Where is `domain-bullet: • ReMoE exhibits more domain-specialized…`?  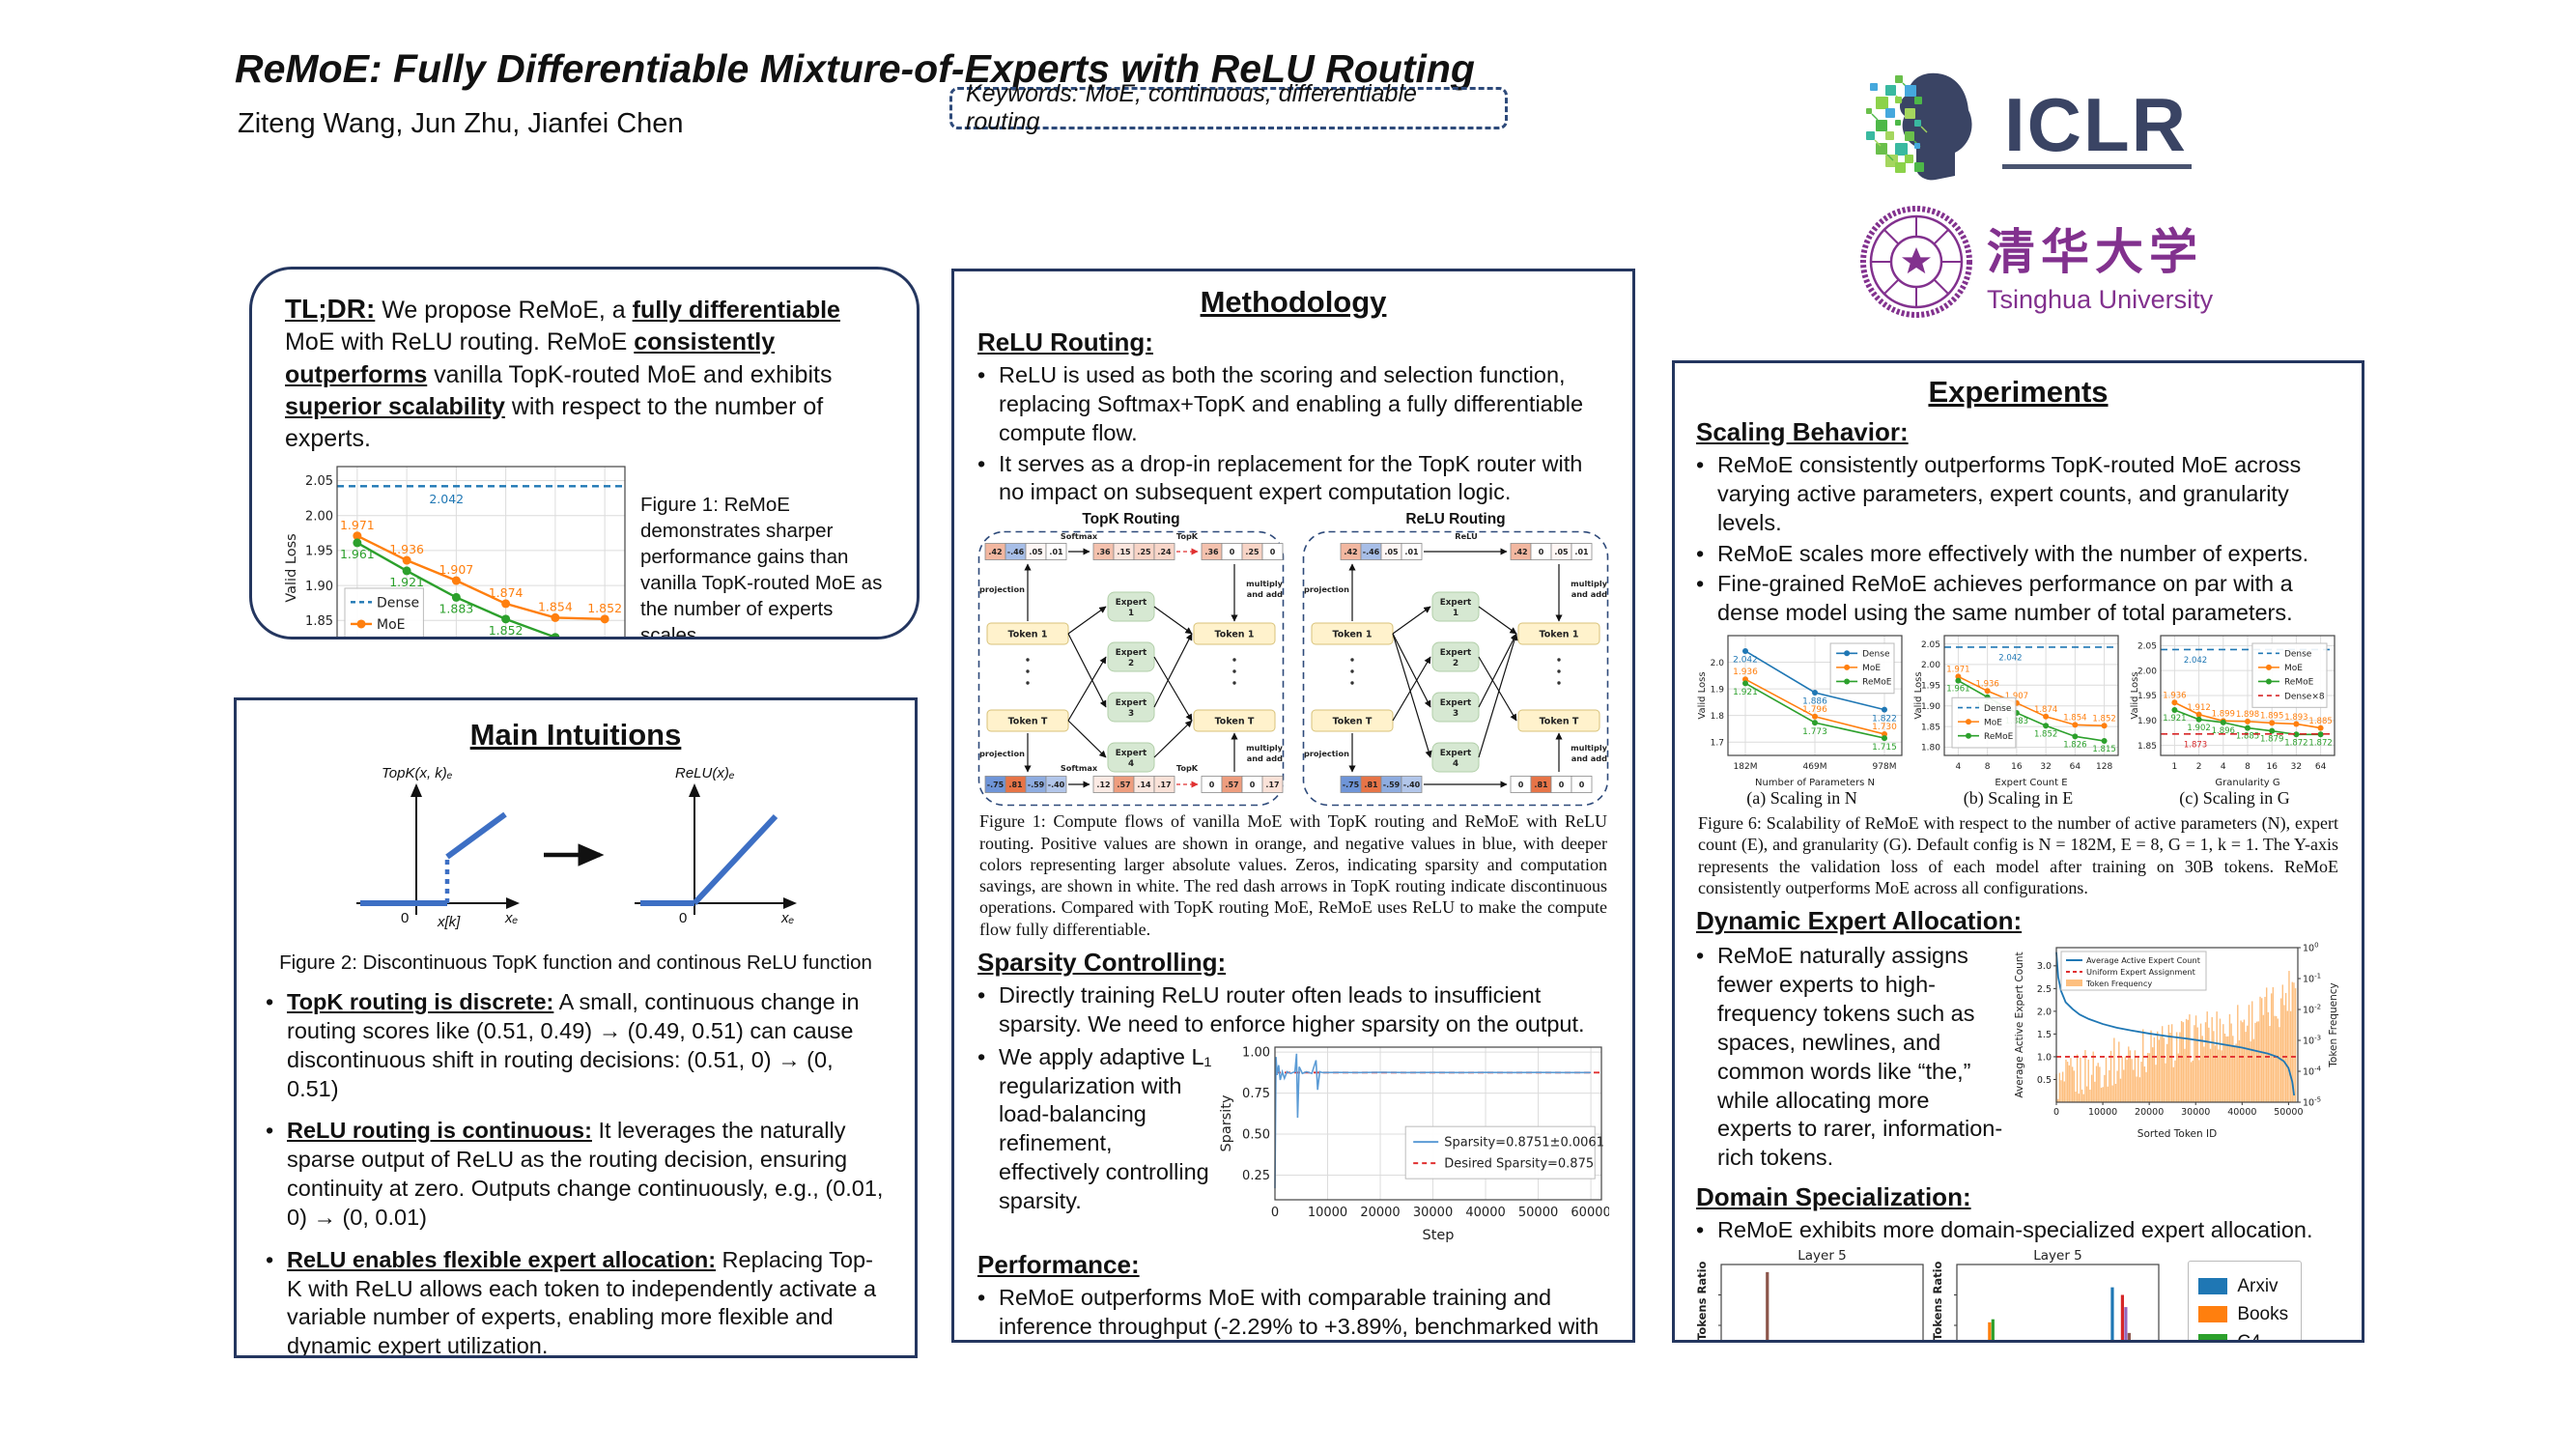 domain-bullet: • ReMoE exhibits more domain-specialized… is located at coordinates (2018, 1230).